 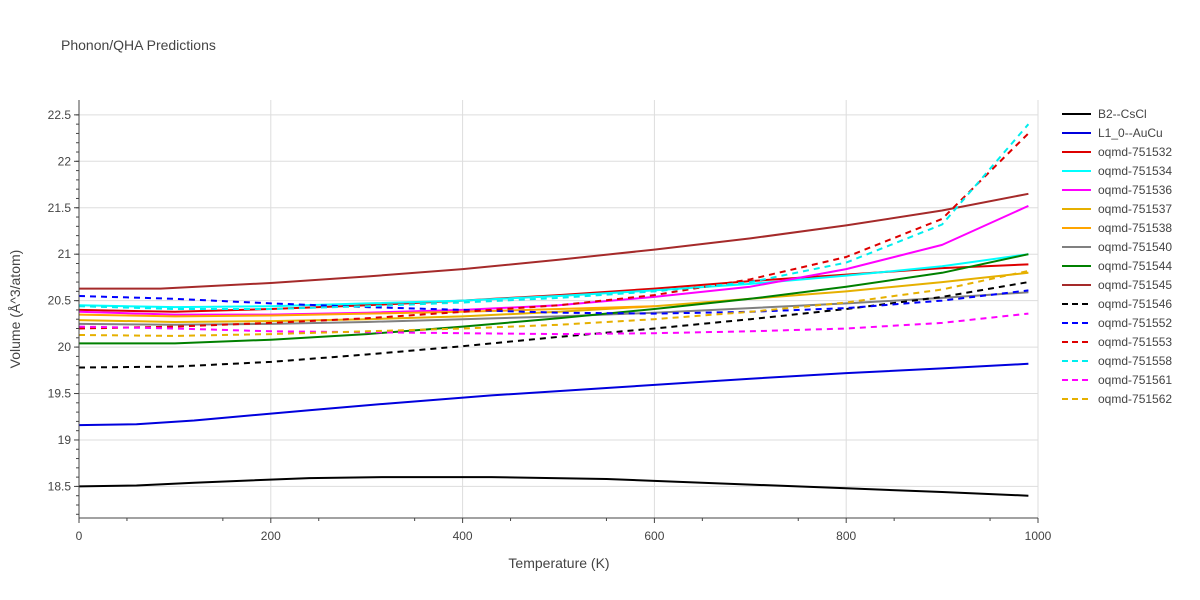 What do you see at coordinates (1135, 342) in the screenshot?
I see `legend-label: oqmd-751553` at bounding box center [1135, 342].